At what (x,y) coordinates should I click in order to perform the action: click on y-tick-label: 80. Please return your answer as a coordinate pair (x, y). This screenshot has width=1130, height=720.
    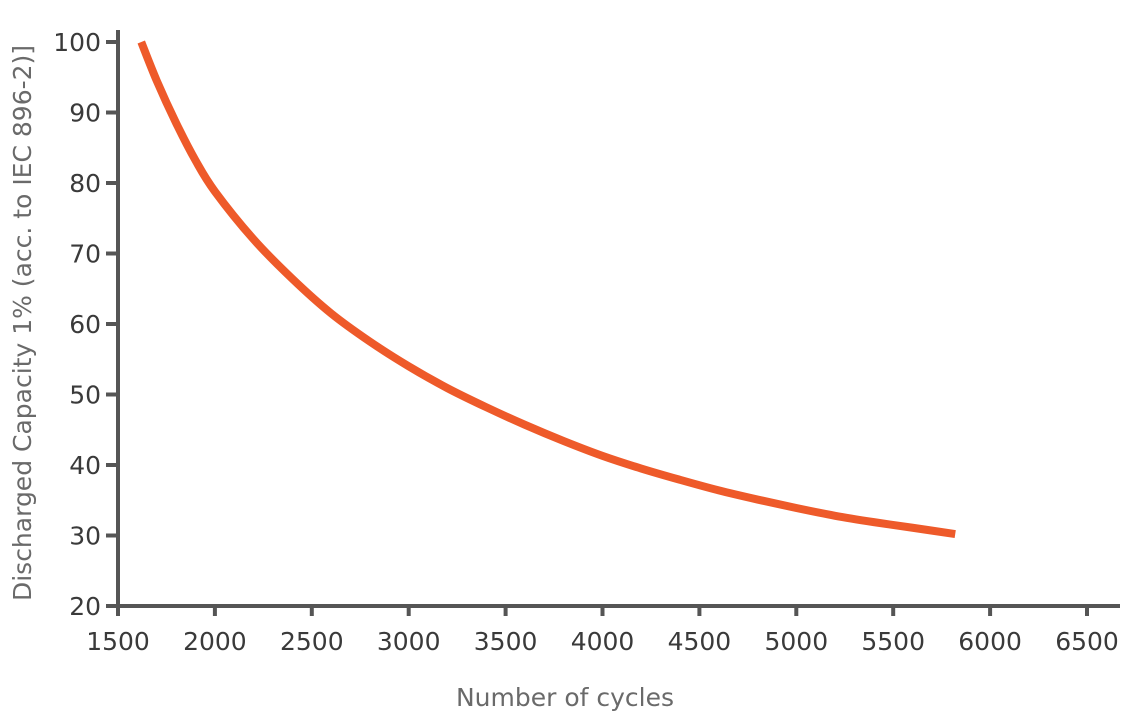
    Looking at the image, I should click on (85, 183).